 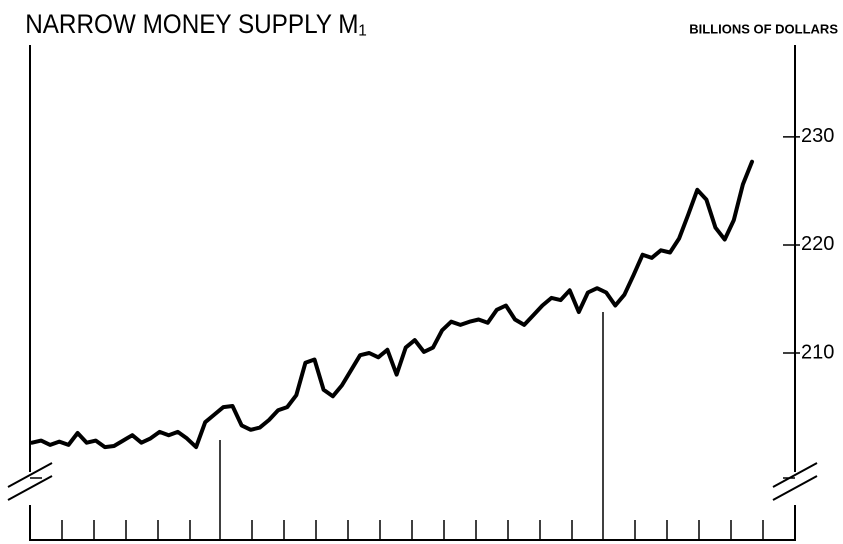 What do you see at coordinates (817, 136) in the screenshot?
I see `y-tick-label: 230` at bounding box center [817, 136].